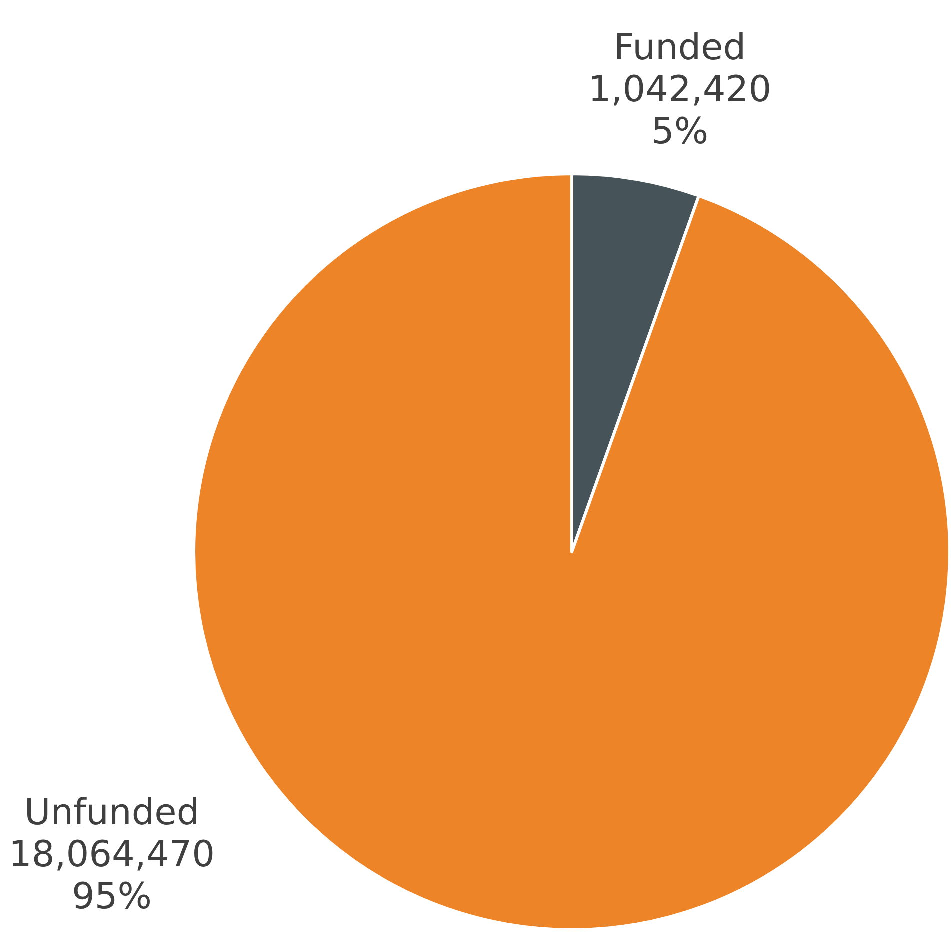 The image size is (951, 935). I want to click on data-label: 1,042,420 5%, so click(680, 111).